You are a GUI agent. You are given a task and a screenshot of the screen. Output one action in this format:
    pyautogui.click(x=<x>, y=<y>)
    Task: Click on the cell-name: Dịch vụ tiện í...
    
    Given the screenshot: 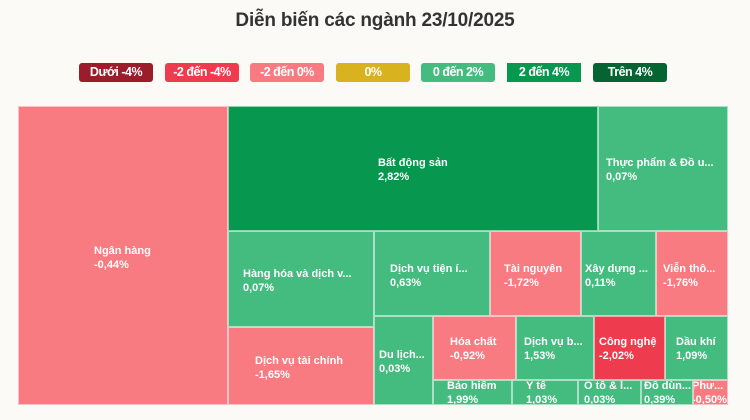 What is the action you would take?
    pyautogui.click(x=429, y=269)
    